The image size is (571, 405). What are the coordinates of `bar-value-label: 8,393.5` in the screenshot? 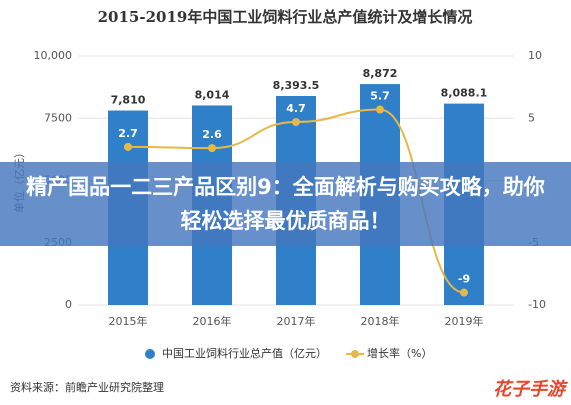 It's located at (296, 85).